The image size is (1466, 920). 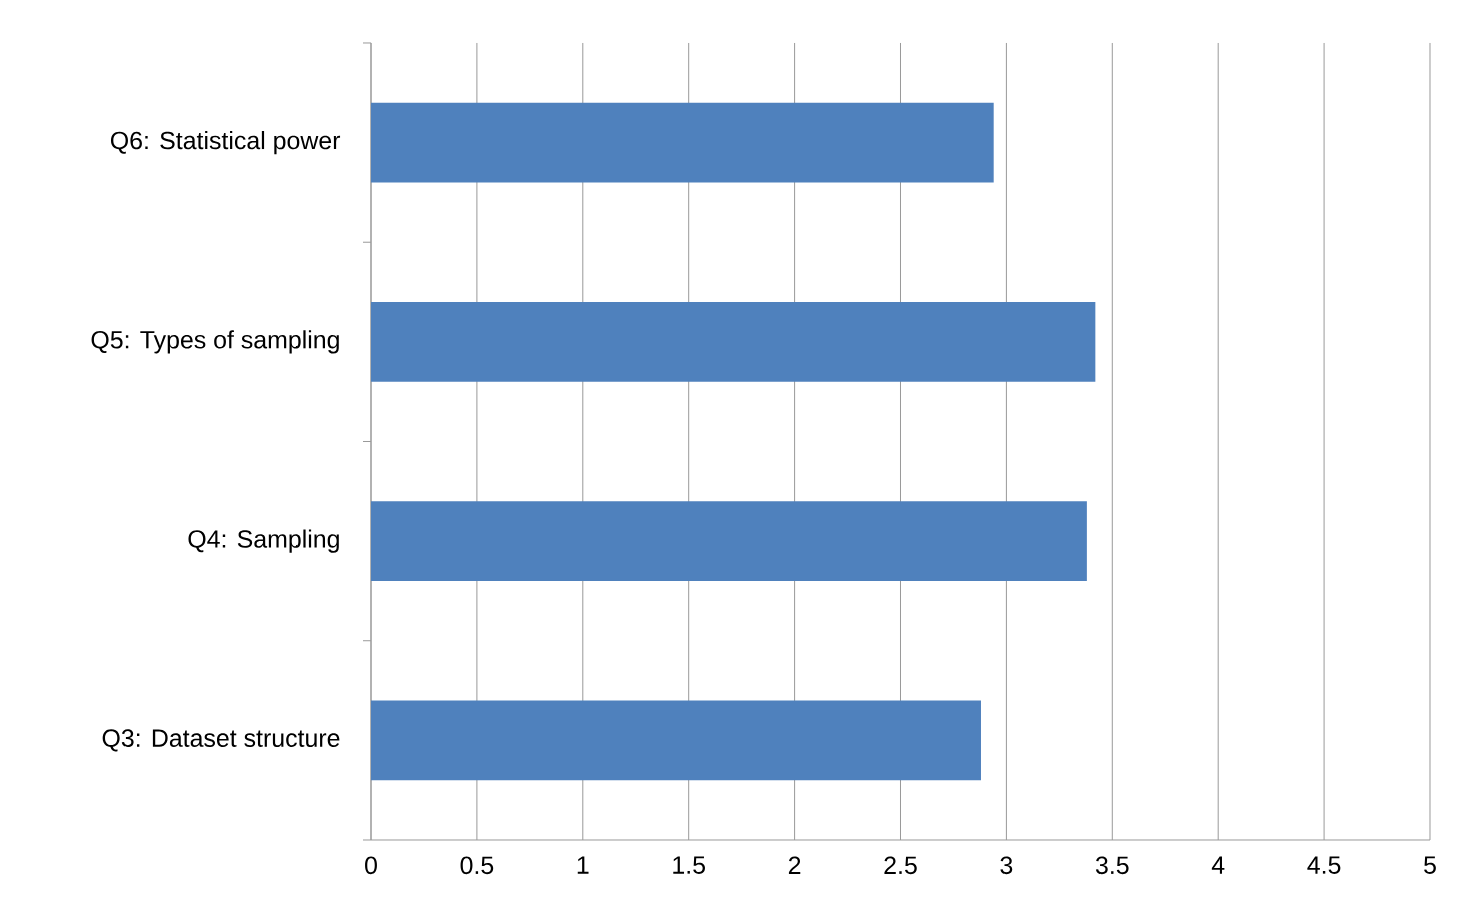 I want to click on x-tick-label: 2.5, so click(x=900, y=865).